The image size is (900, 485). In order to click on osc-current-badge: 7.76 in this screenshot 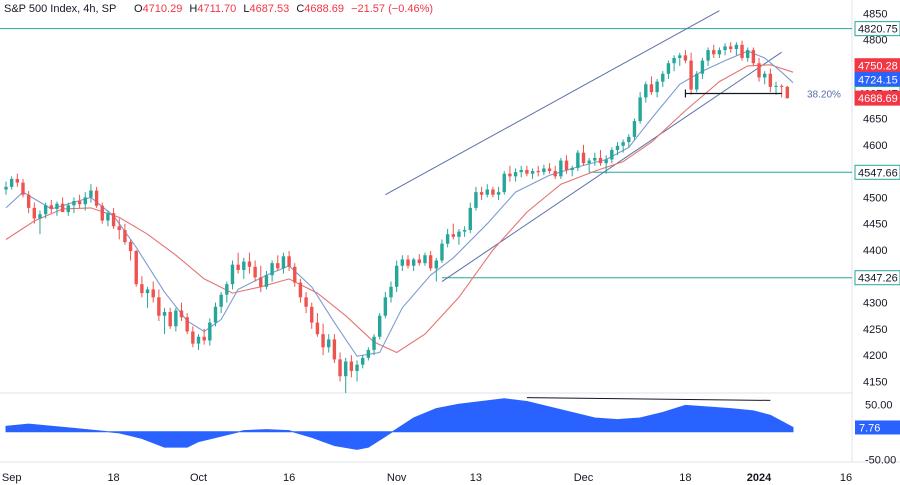, I will do `click(877, 427)`.